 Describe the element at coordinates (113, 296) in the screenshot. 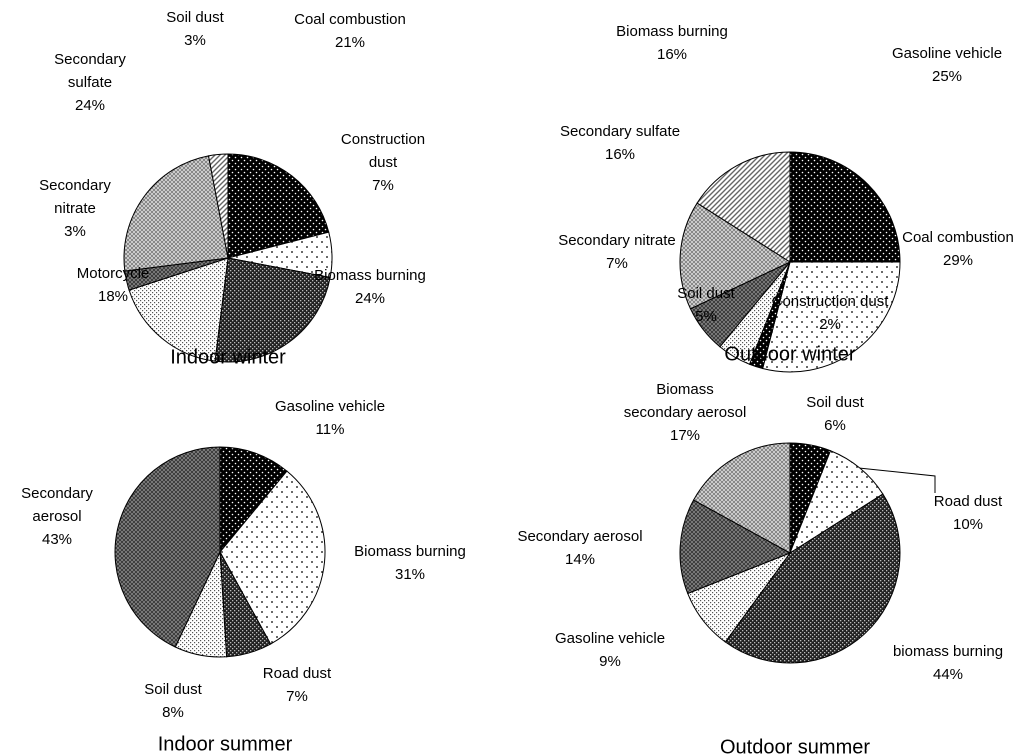

I see `slice-percent: 18%` at that location.